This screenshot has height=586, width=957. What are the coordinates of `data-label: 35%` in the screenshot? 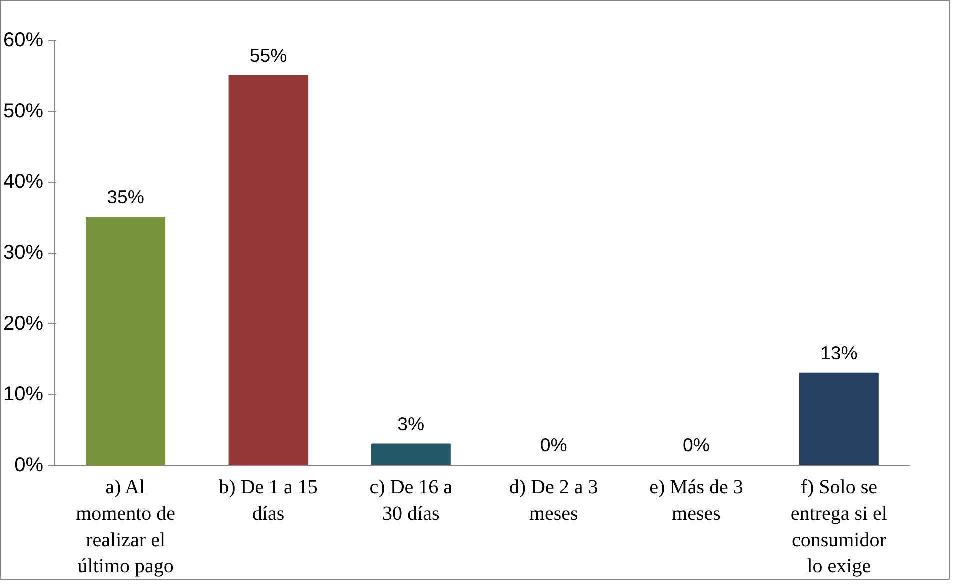 It's located at (126, 197).